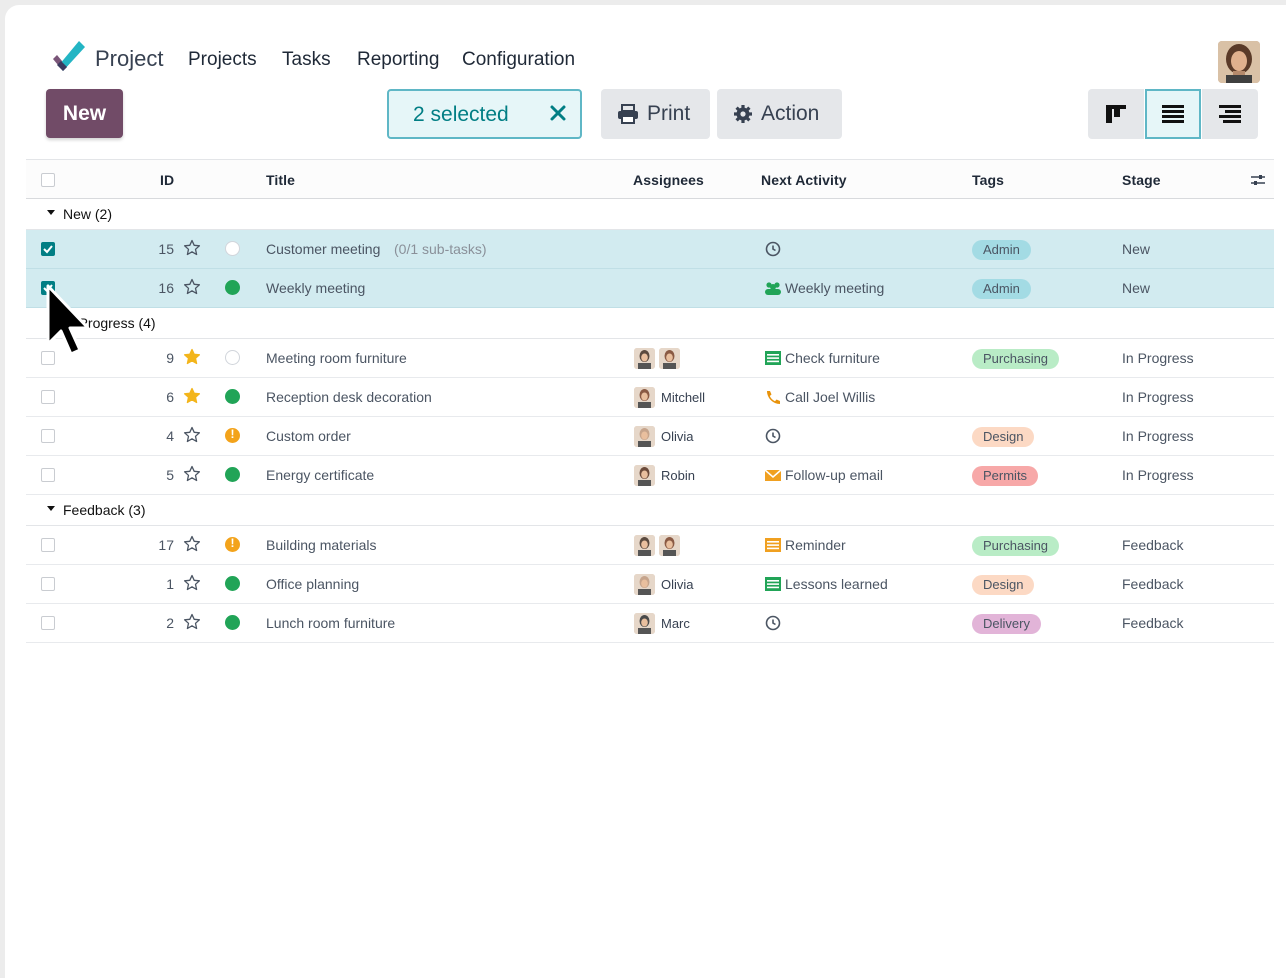 This screenshot has width=1286, height=978. I want to click on tag-badge: Permits, so click(1005, 476).